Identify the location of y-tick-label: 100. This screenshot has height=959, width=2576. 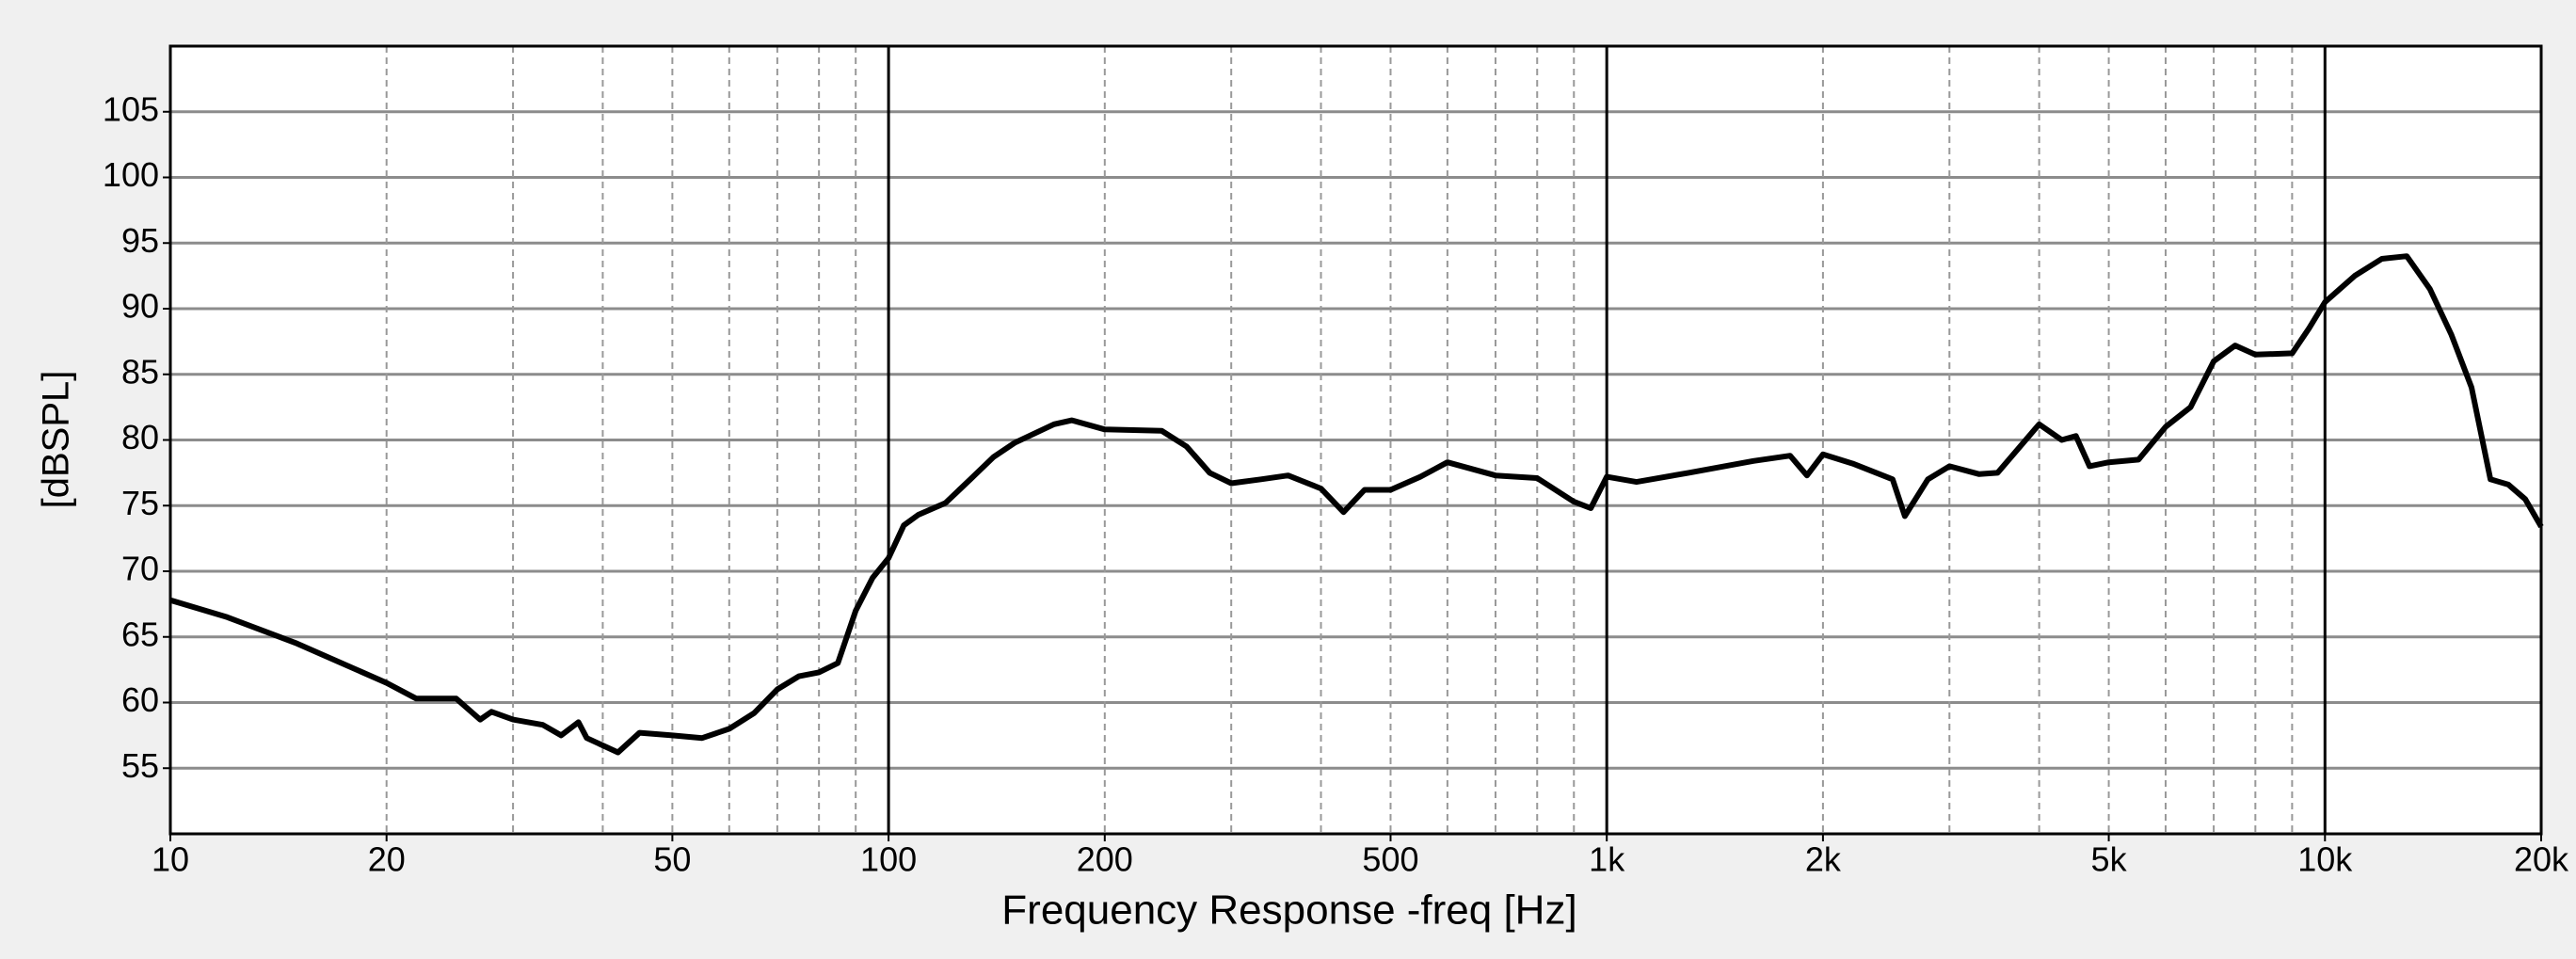
(131, 174).